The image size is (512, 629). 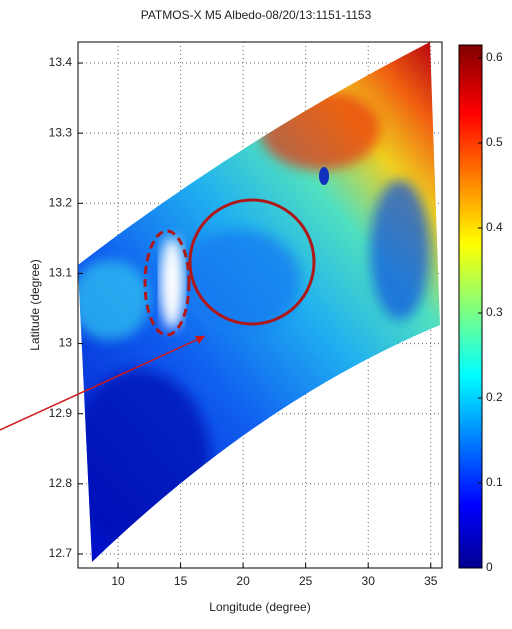 I want to click on annotation-ellipse, so click(x=167, y=283).